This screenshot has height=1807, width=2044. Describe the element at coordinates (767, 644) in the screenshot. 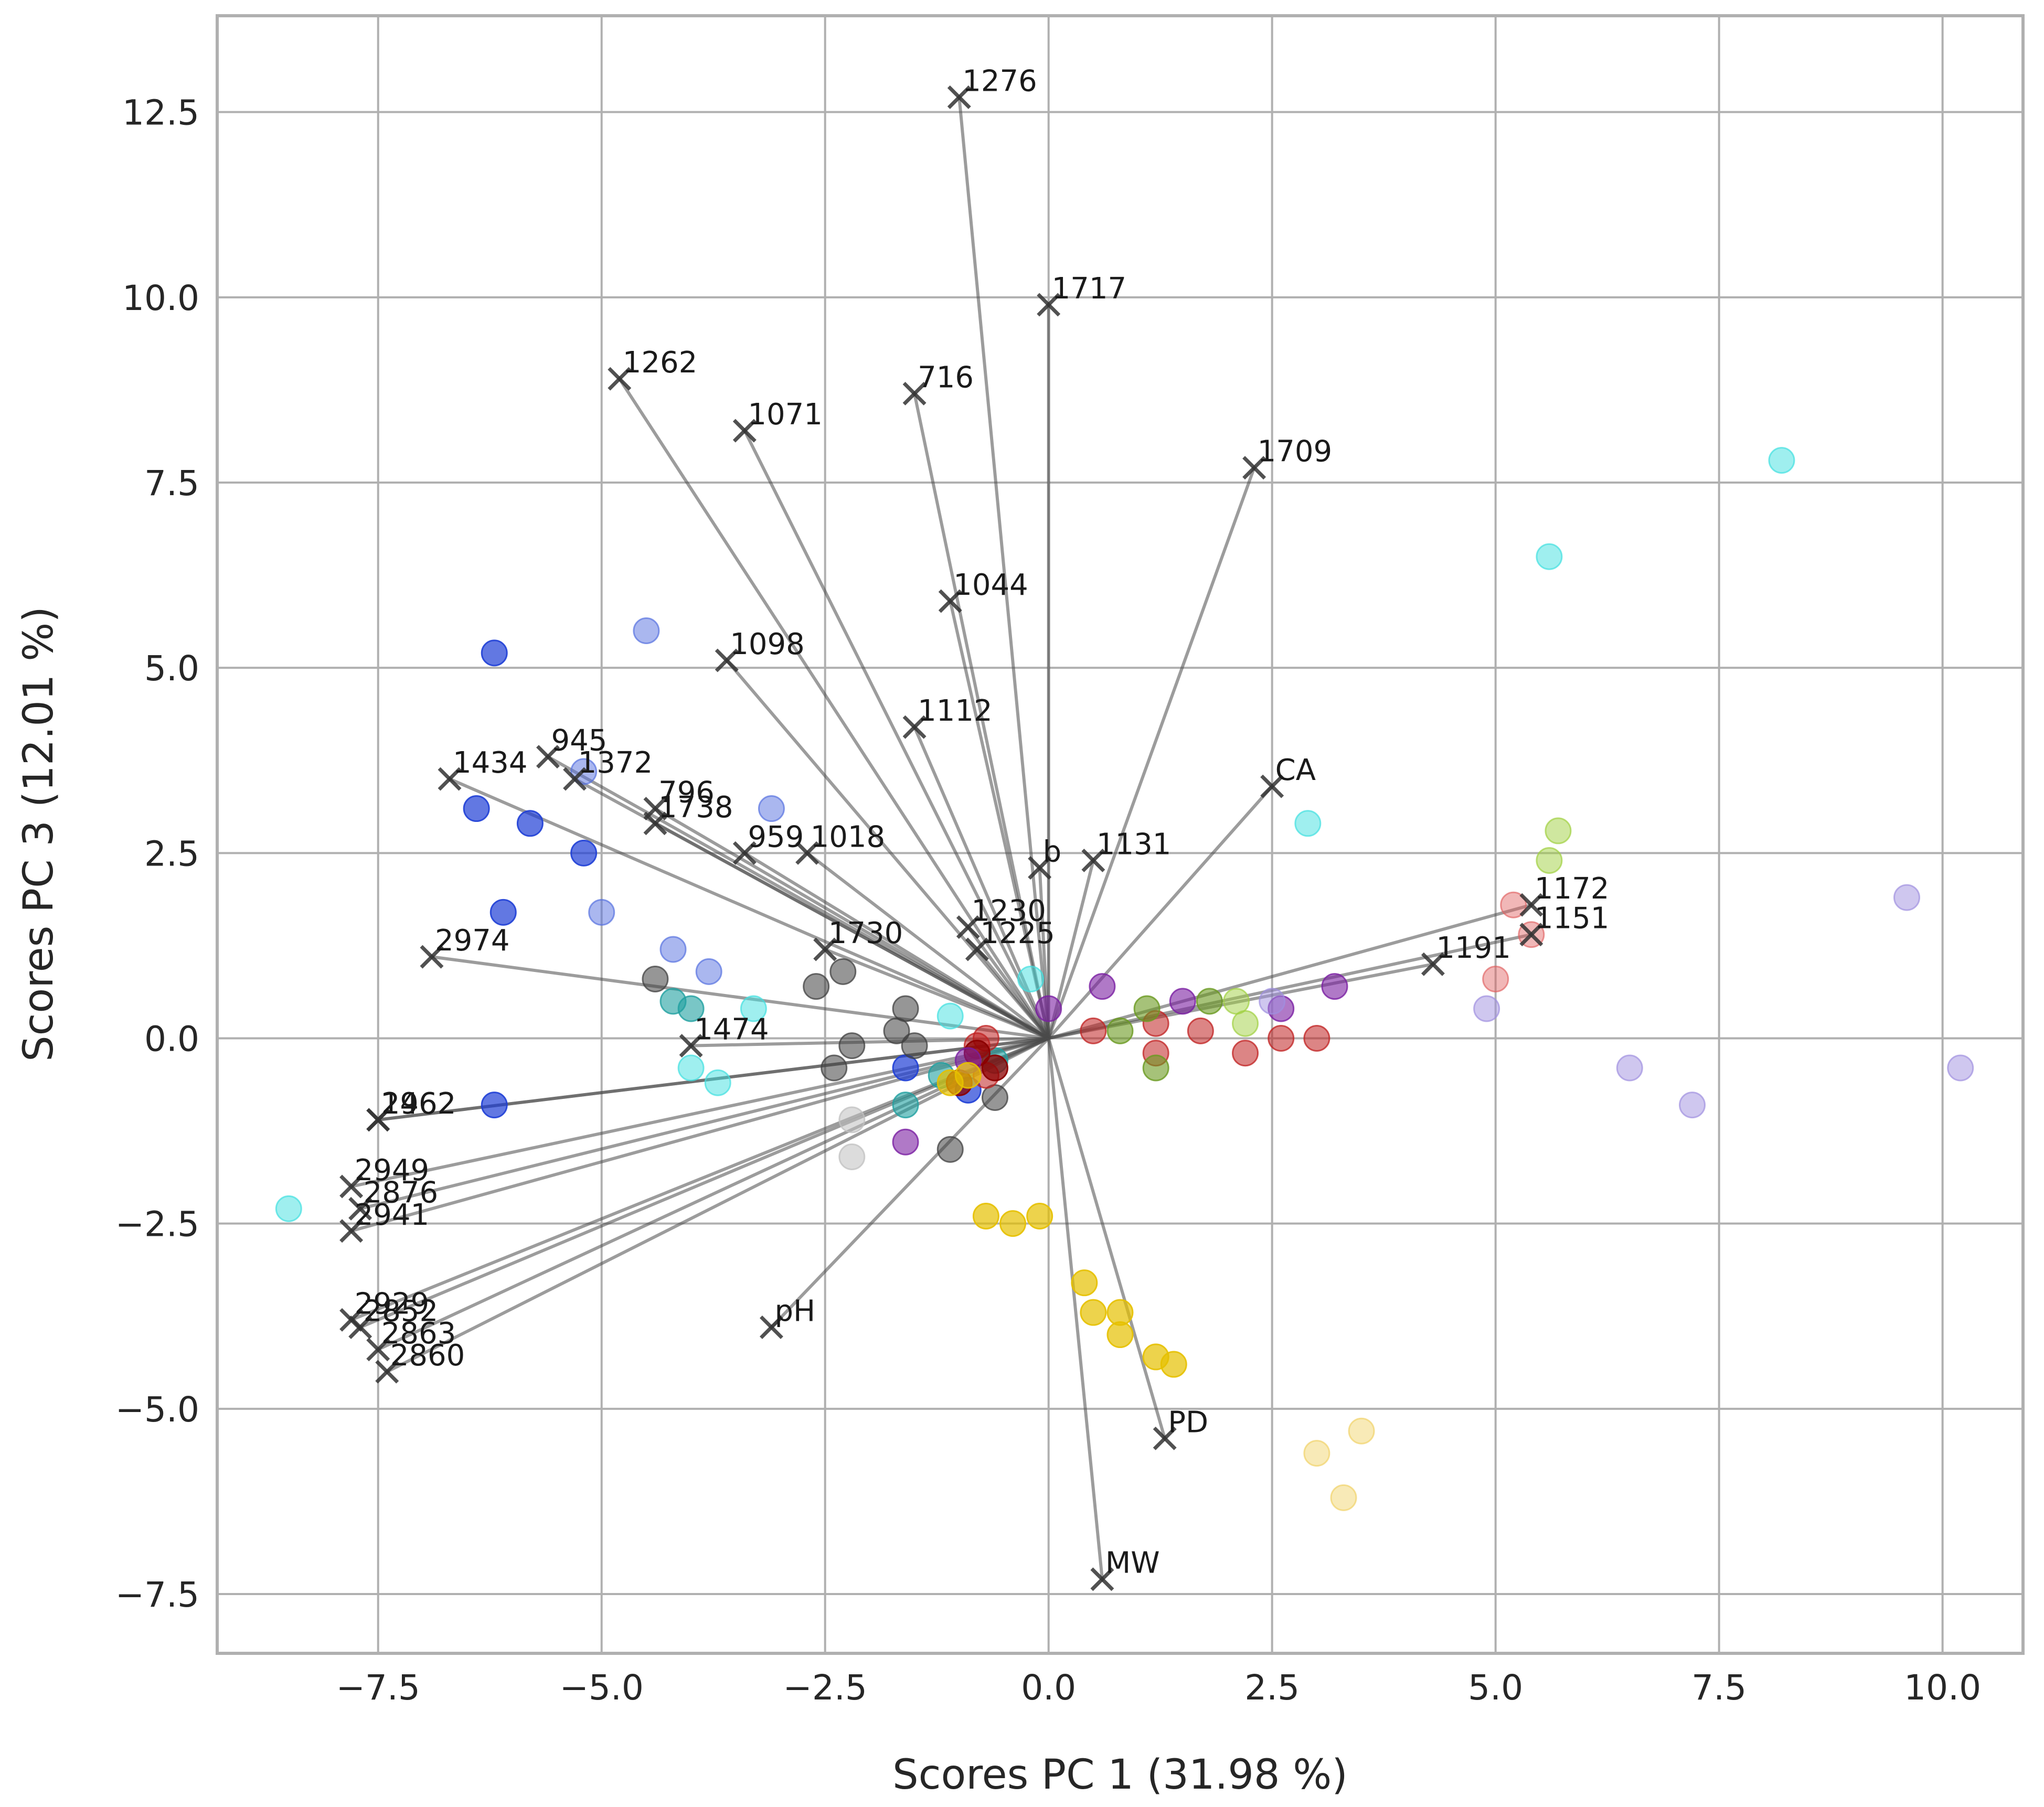

I see `loading-label: 1098` at that location.